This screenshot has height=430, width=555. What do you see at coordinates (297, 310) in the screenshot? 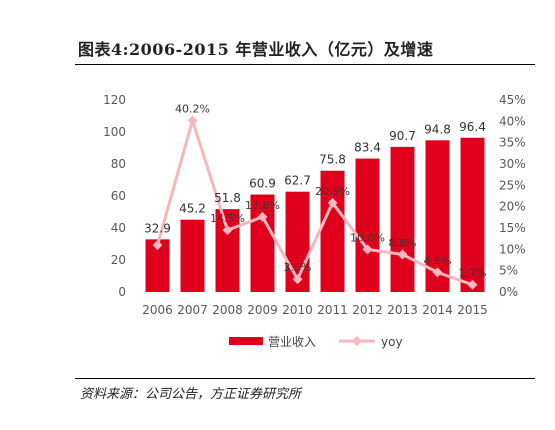
I see `x-tick-label: 2010` at bounding box center [297, 310].